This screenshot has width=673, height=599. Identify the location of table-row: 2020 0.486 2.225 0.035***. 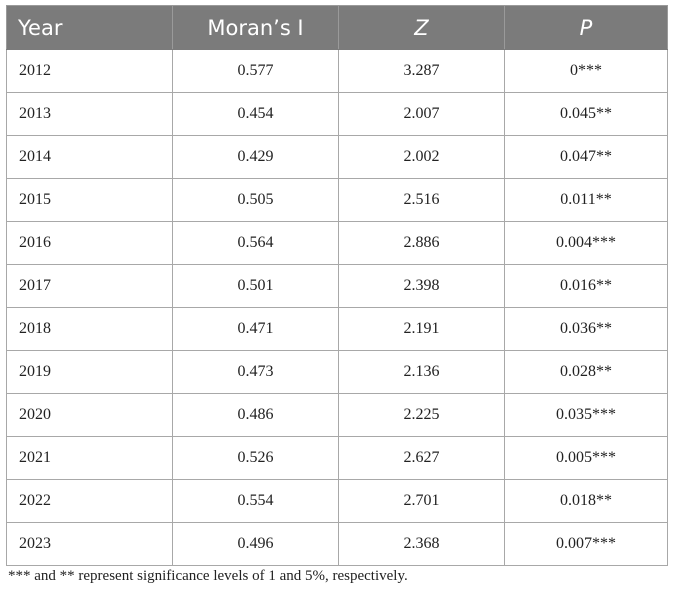
(337, 415).